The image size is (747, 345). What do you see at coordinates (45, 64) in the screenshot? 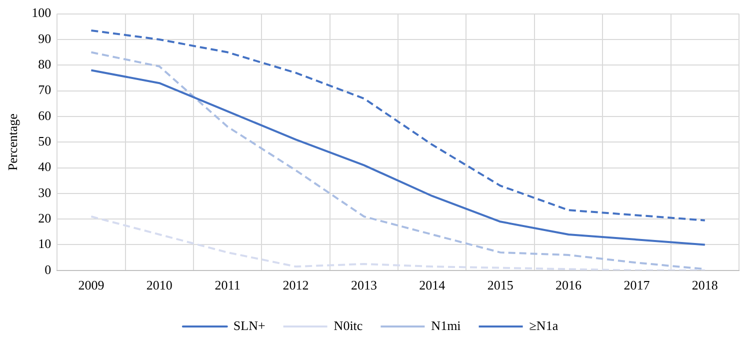
I see `y-tick-label: 80` at bounding box center [45, 64].